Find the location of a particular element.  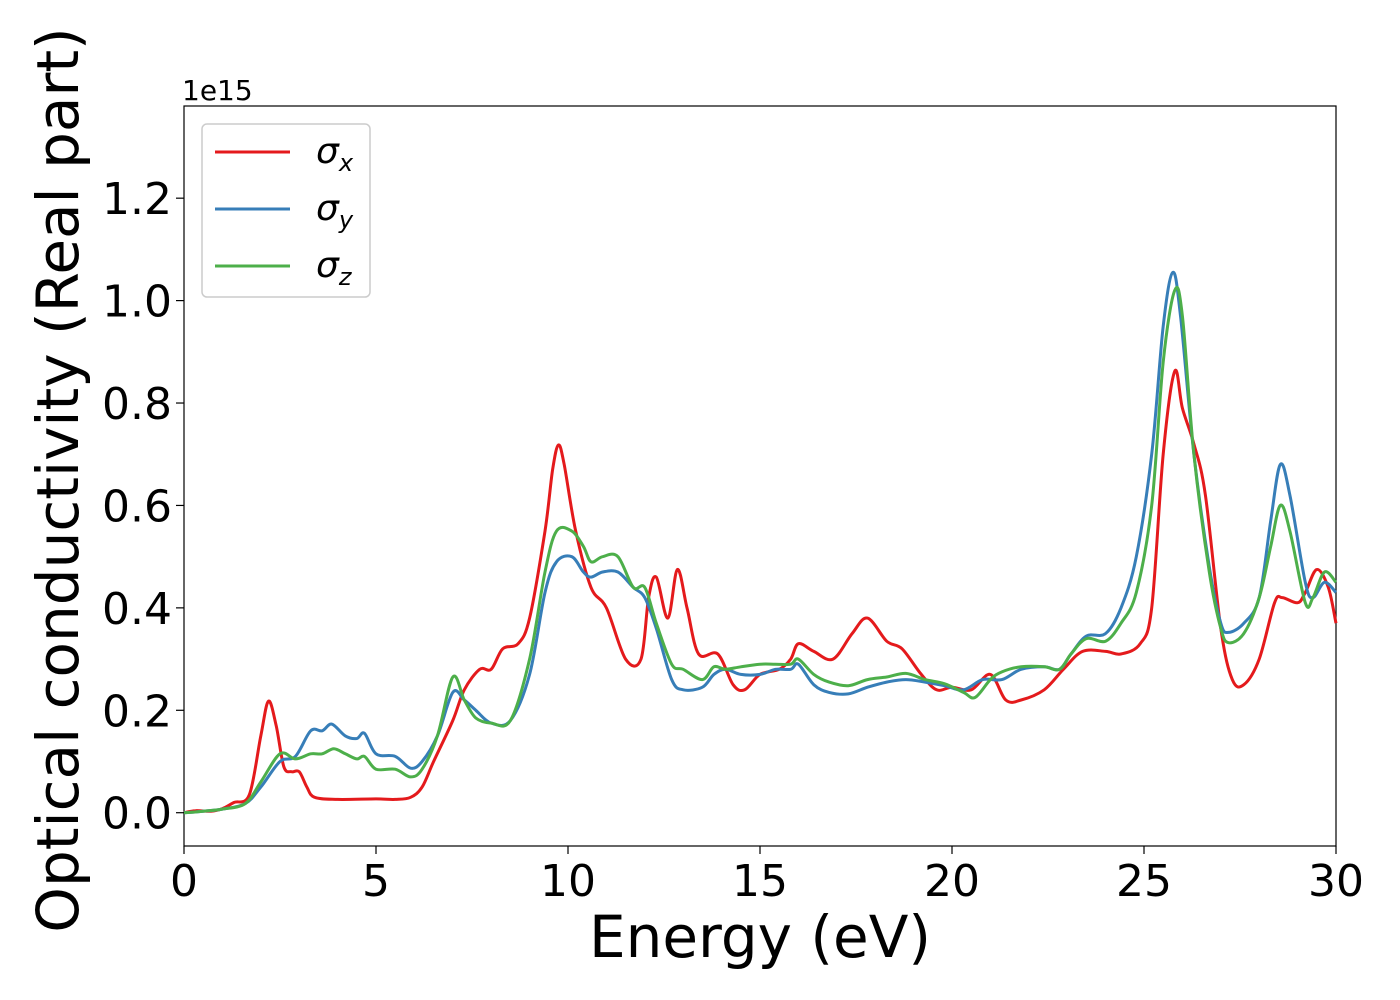

y-tick-label: 1.0 is located at coordinates (137, 302).